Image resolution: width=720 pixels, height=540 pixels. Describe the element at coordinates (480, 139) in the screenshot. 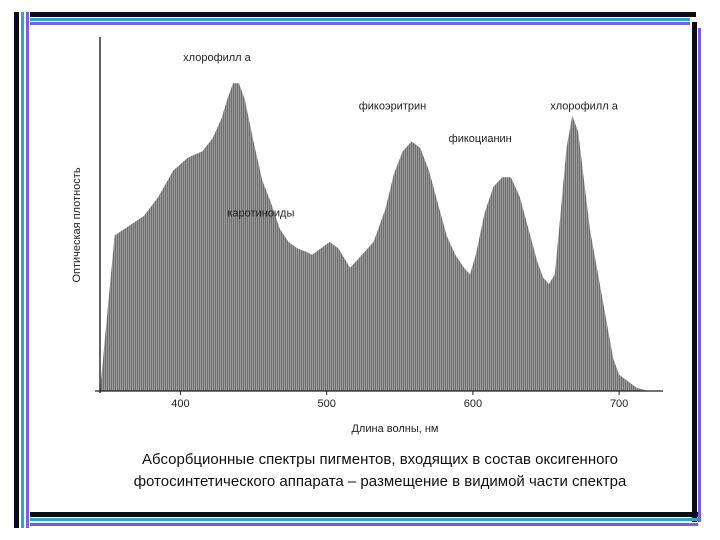

I see `peak-annotation: фикоцианин` at that location.